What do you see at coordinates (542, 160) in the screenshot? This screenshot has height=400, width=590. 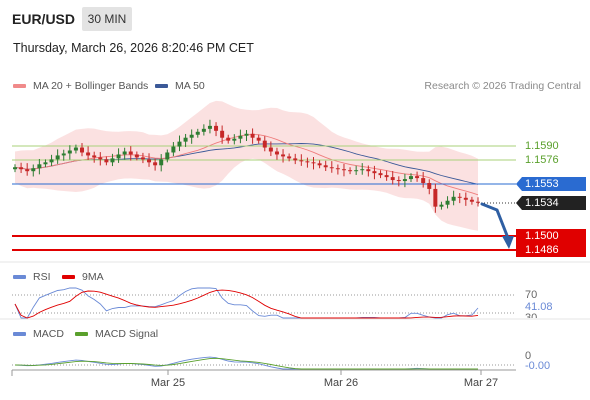 I see `level-label-r1: 1.1576` at bounding box center [542, 160].